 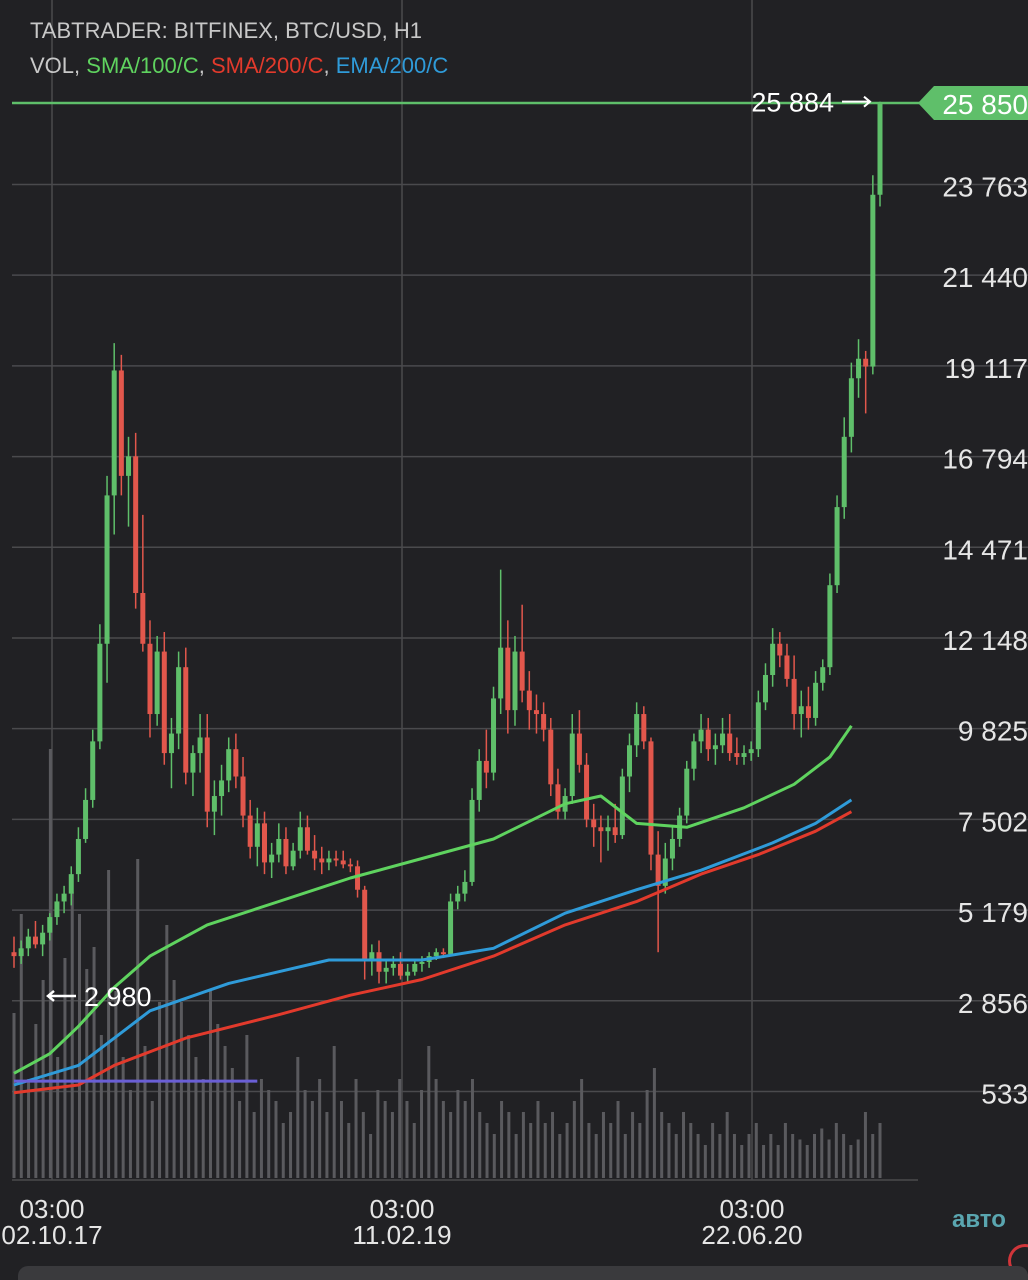 What do you see at coordinates (993, 731) in the screenshot?
I see `price-tick-label: 9 825` at bounding box center [993, 731].